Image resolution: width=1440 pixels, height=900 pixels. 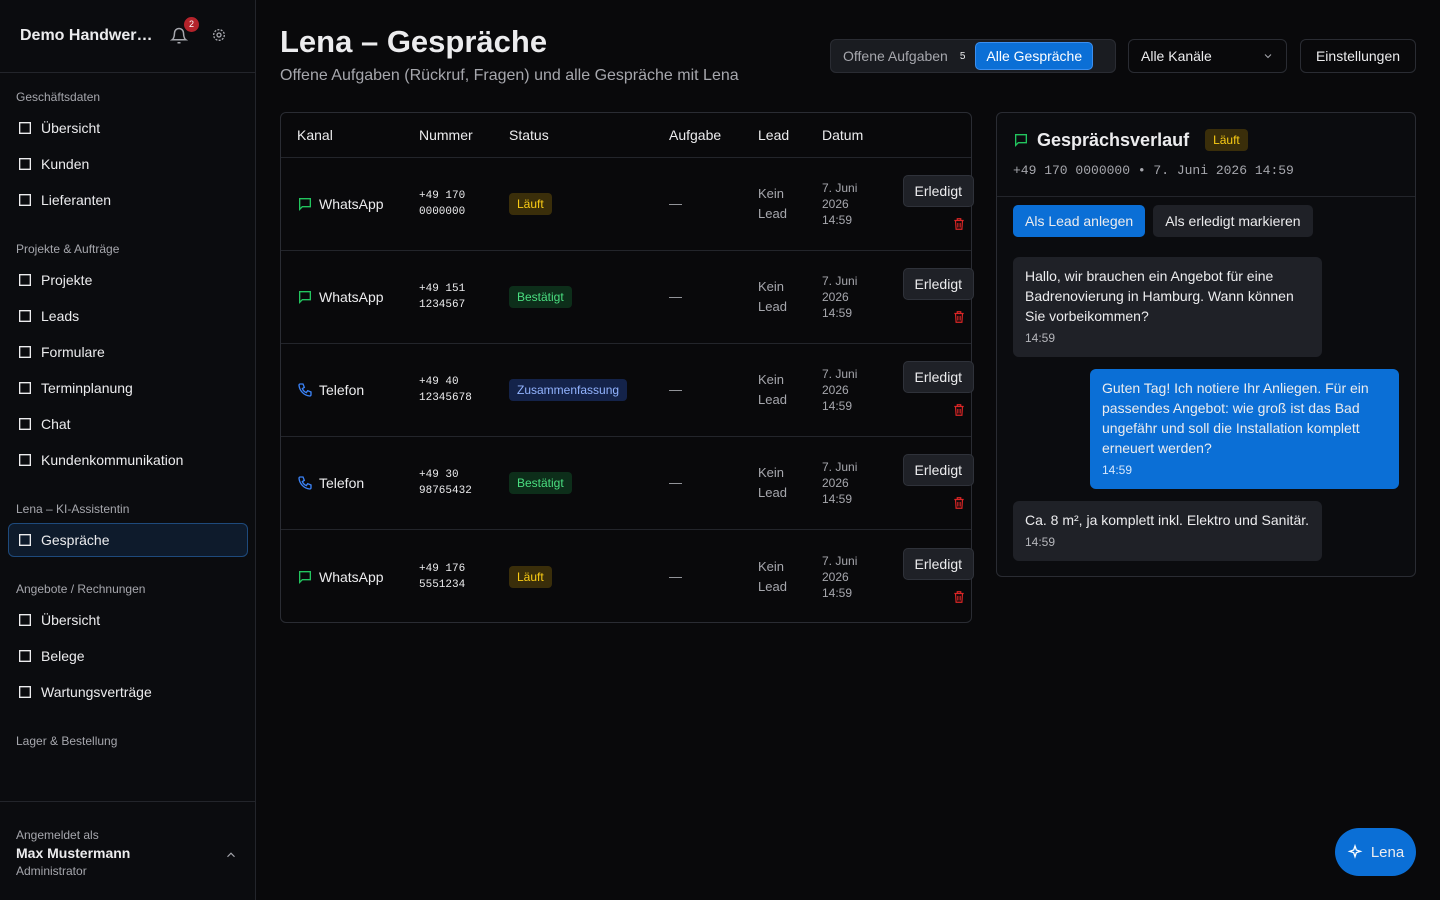 What do you see at coordinates (1079, 221) in the screenshot?
I see `button: Als Lead anlegen` at bounding box center [1079, 221].